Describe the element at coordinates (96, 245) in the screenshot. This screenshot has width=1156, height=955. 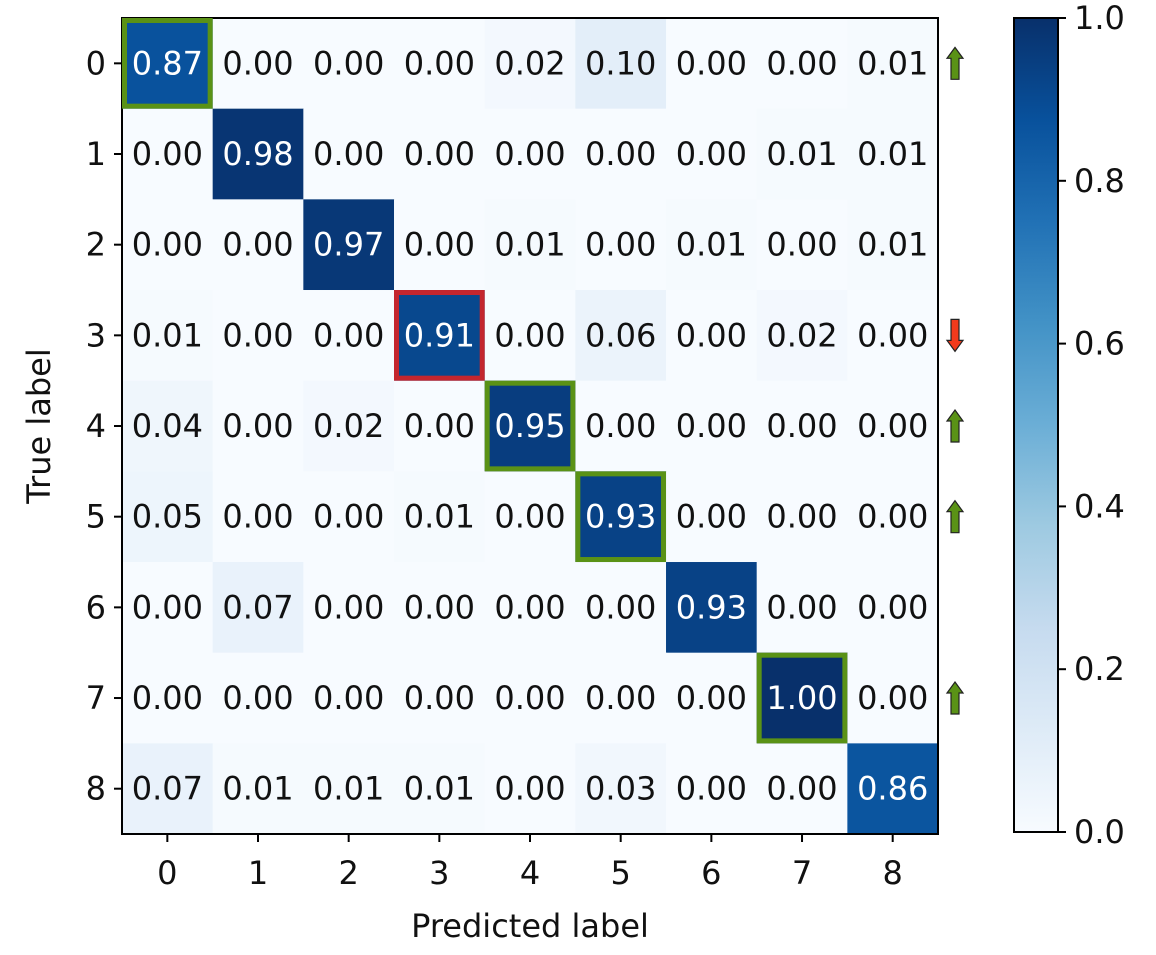
I see `y-tick-label: 2` at that location.